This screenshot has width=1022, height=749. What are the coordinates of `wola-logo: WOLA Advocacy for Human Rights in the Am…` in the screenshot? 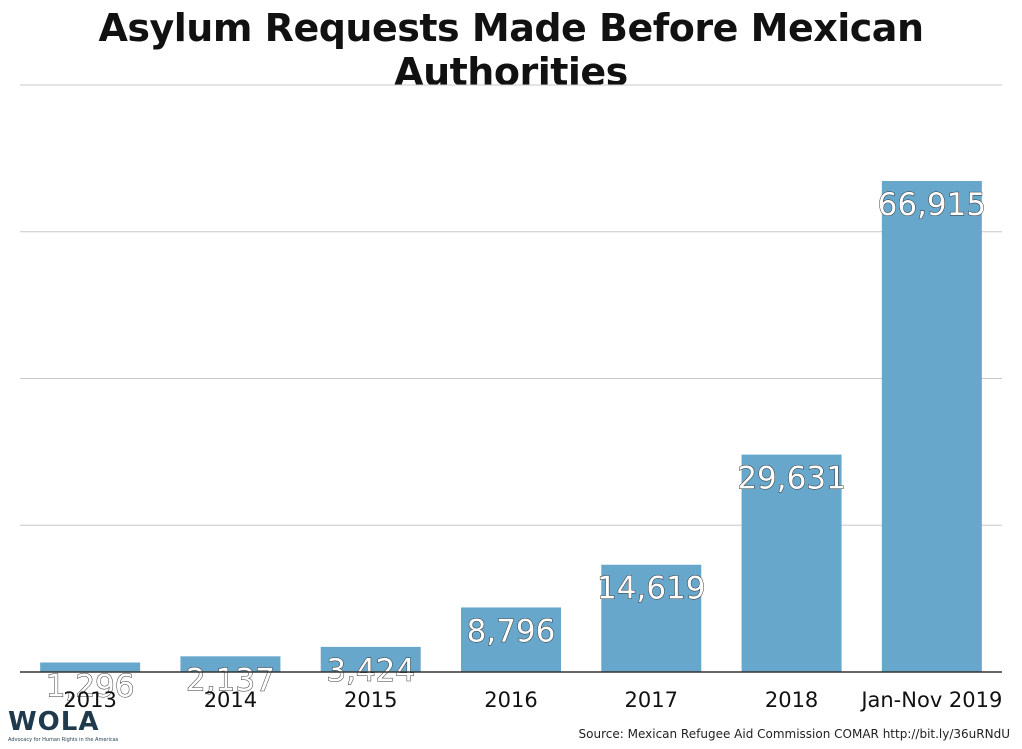 It's located at (63, 726).